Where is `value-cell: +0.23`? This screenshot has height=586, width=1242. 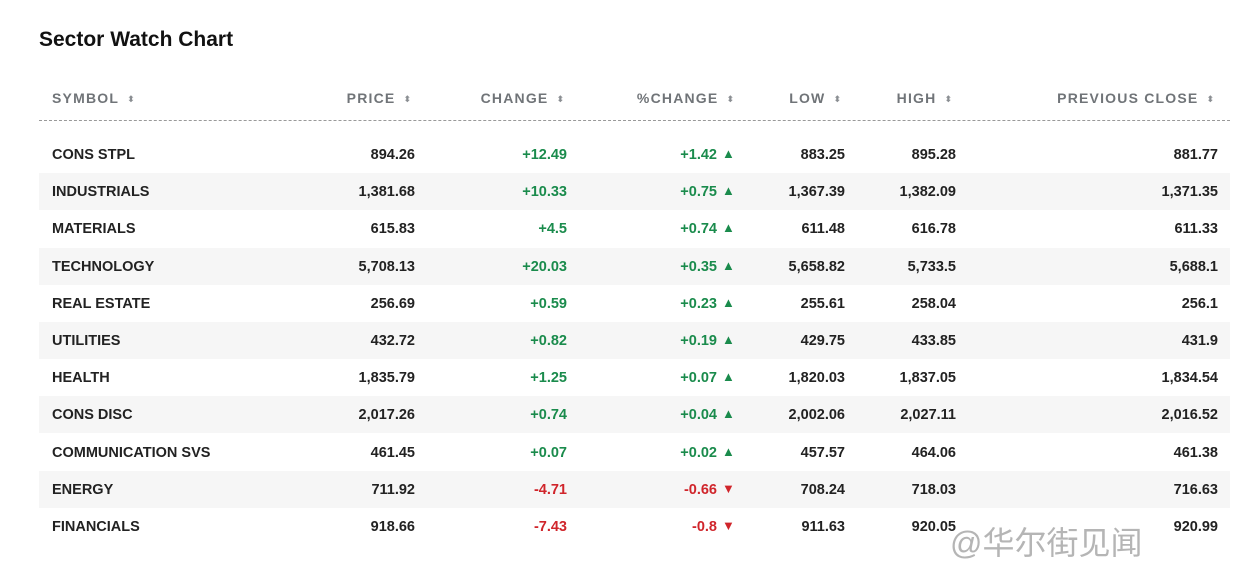
value-cell: +0.23 is located at coordinates (698, 303).